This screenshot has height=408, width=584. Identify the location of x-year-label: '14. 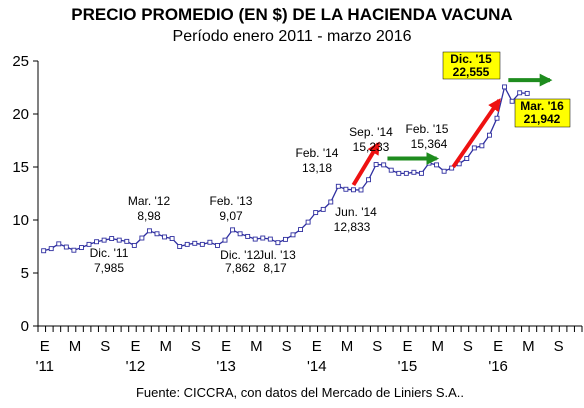
(317, 366).